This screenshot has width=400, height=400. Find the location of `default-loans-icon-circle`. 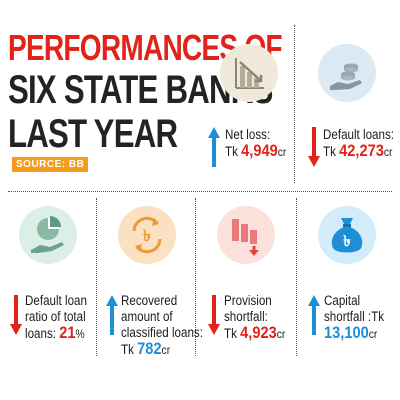

default-loans-icon-circle is located at coordinates (347, 73).